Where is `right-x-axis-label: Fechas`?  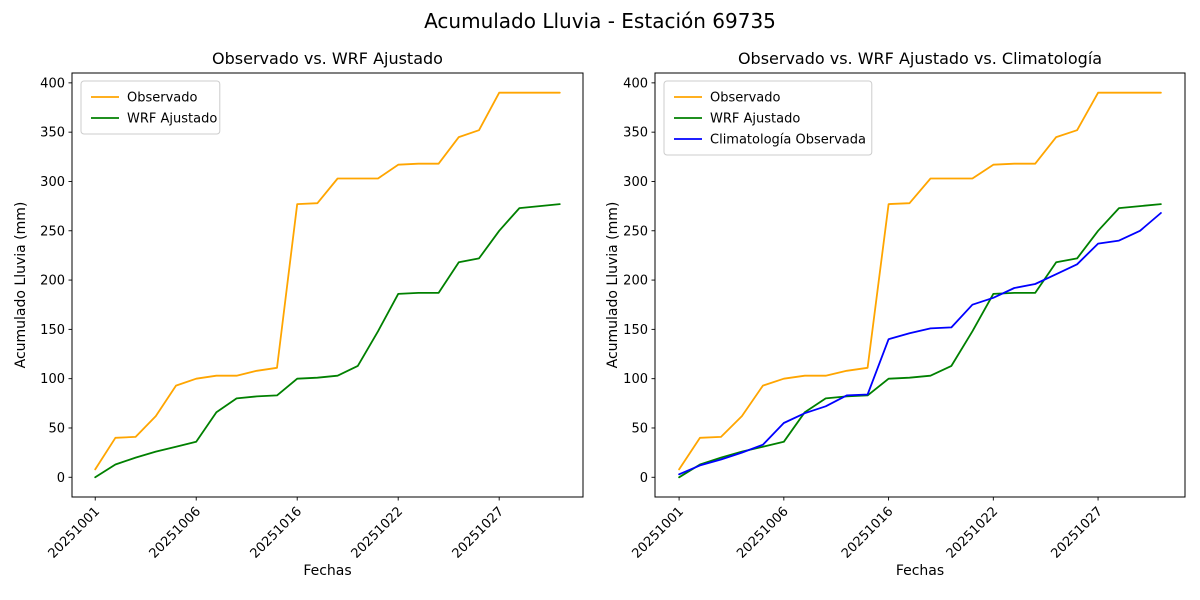 right-x-axis-label: Fechas is located at coordinates (920, 571).